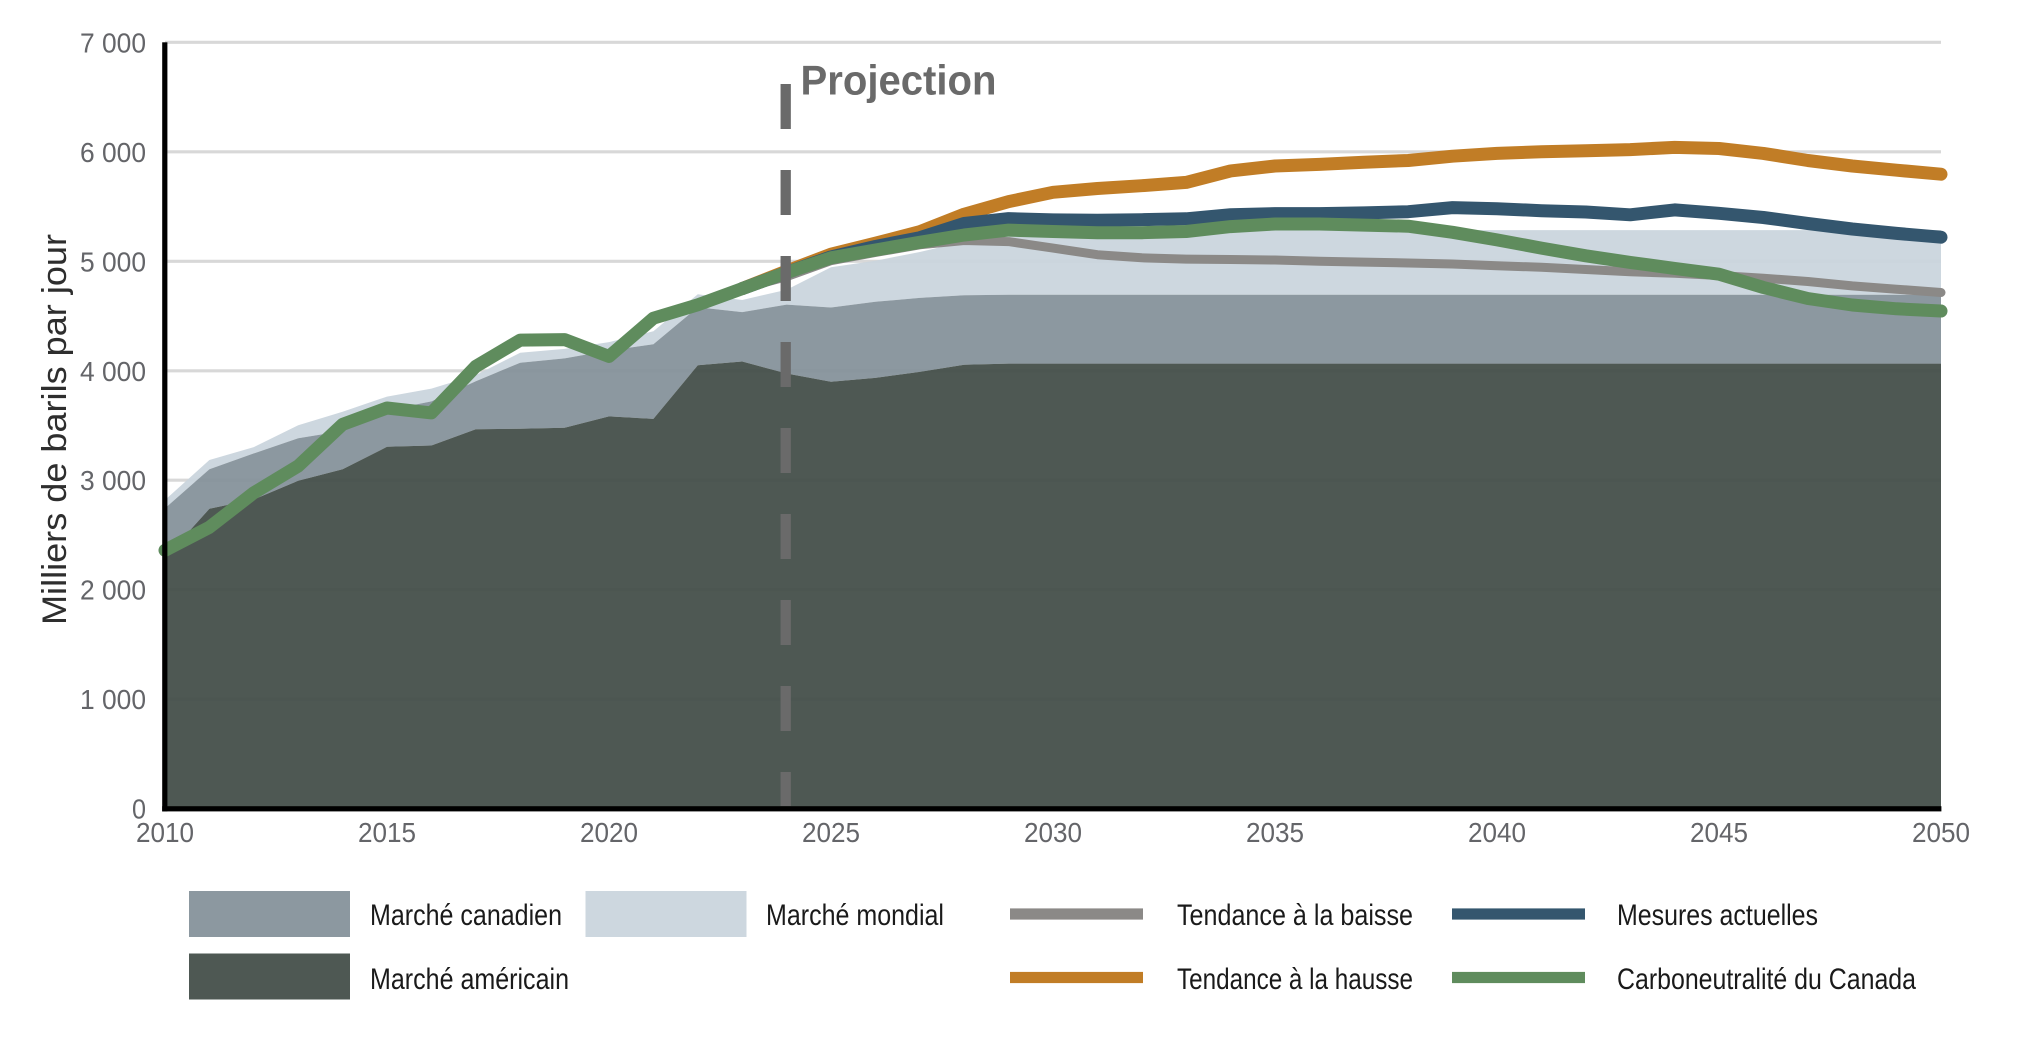  Describe the element at coordinates (1295, 979) in the screenshot. I see `svg-text: Tendance à la hausse` at that location.